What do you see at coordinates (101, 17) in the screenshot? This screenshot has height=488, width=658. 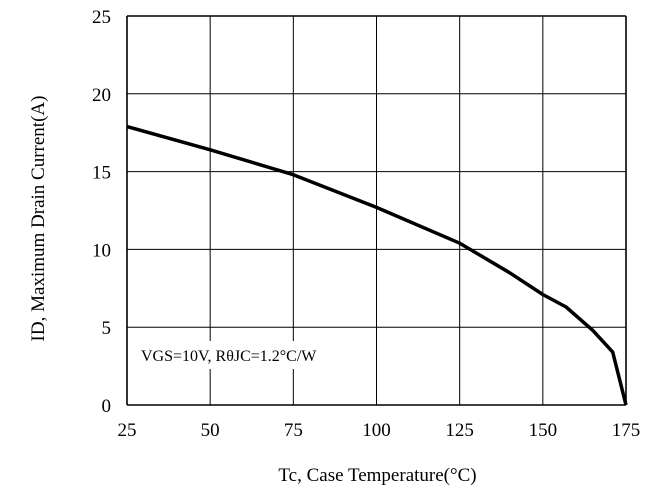 I see `y-tick-label: 25` at bounding box center [101, 17].